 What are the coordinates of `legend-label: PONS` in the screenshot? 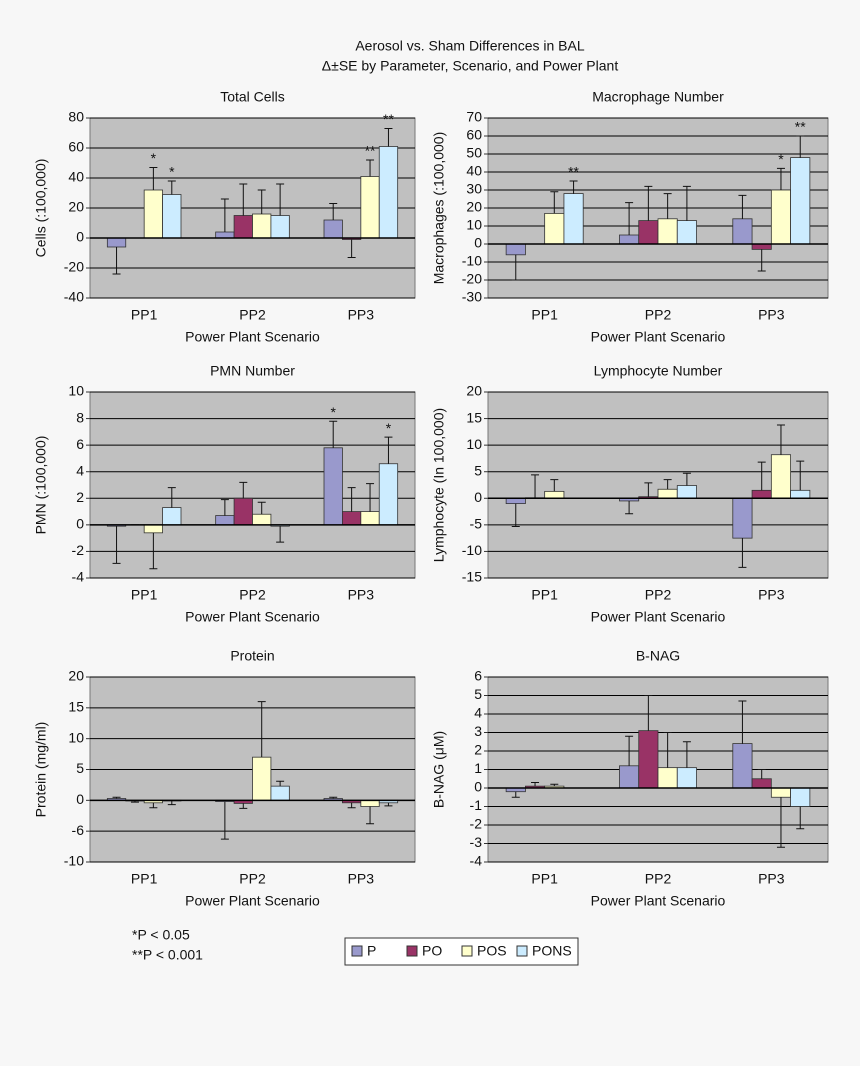 It's located at (552, 951).